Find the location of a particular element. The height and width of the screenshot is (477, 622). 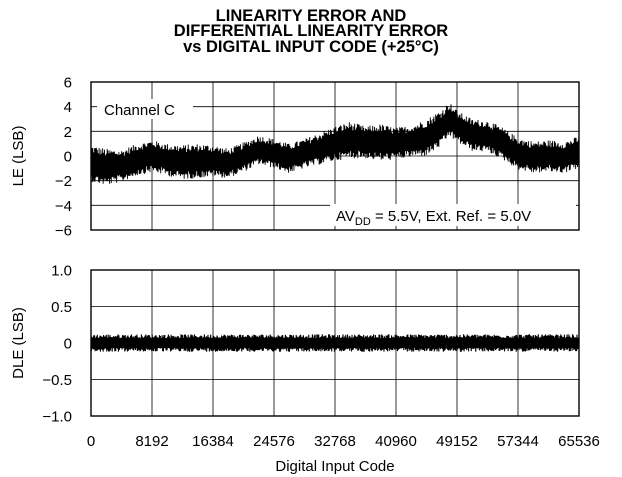

y-tick-label: −2 is located at coordinates (63, 181).